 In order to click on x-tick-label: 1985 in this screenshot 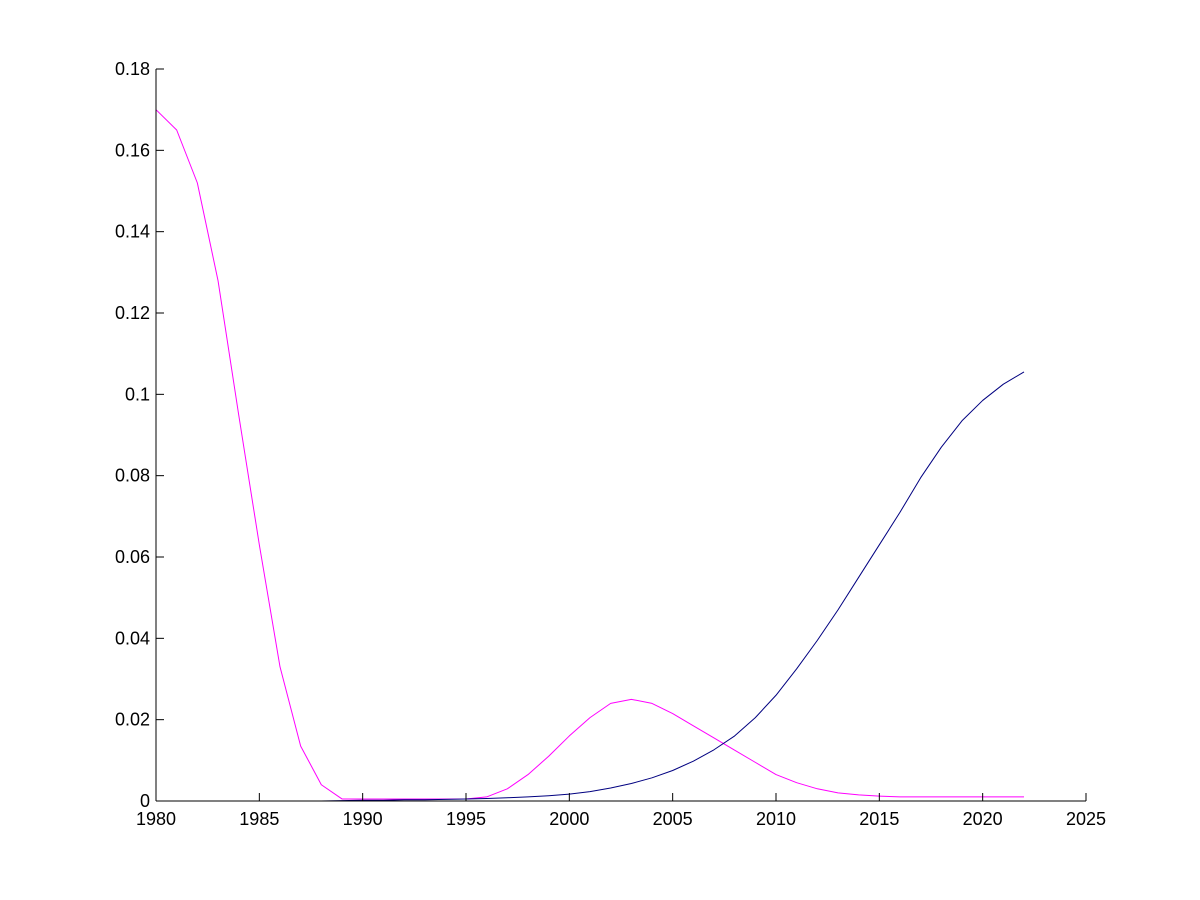, I will do `click(259, 819)`.